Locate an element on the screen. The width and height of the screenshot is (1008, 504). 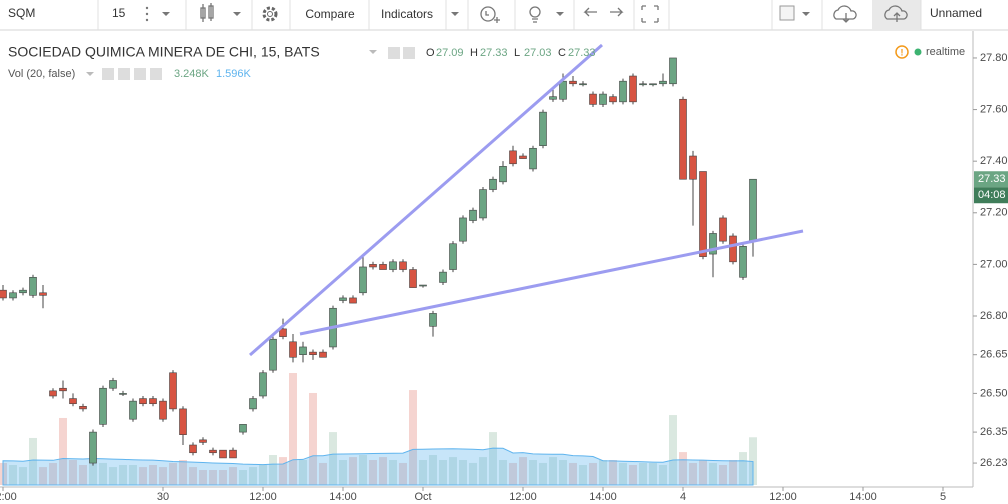
chart-title: SOCIEDAD QUIMICA MINERA DE CHI, 15, BATS is located at coordinates (164, 52).